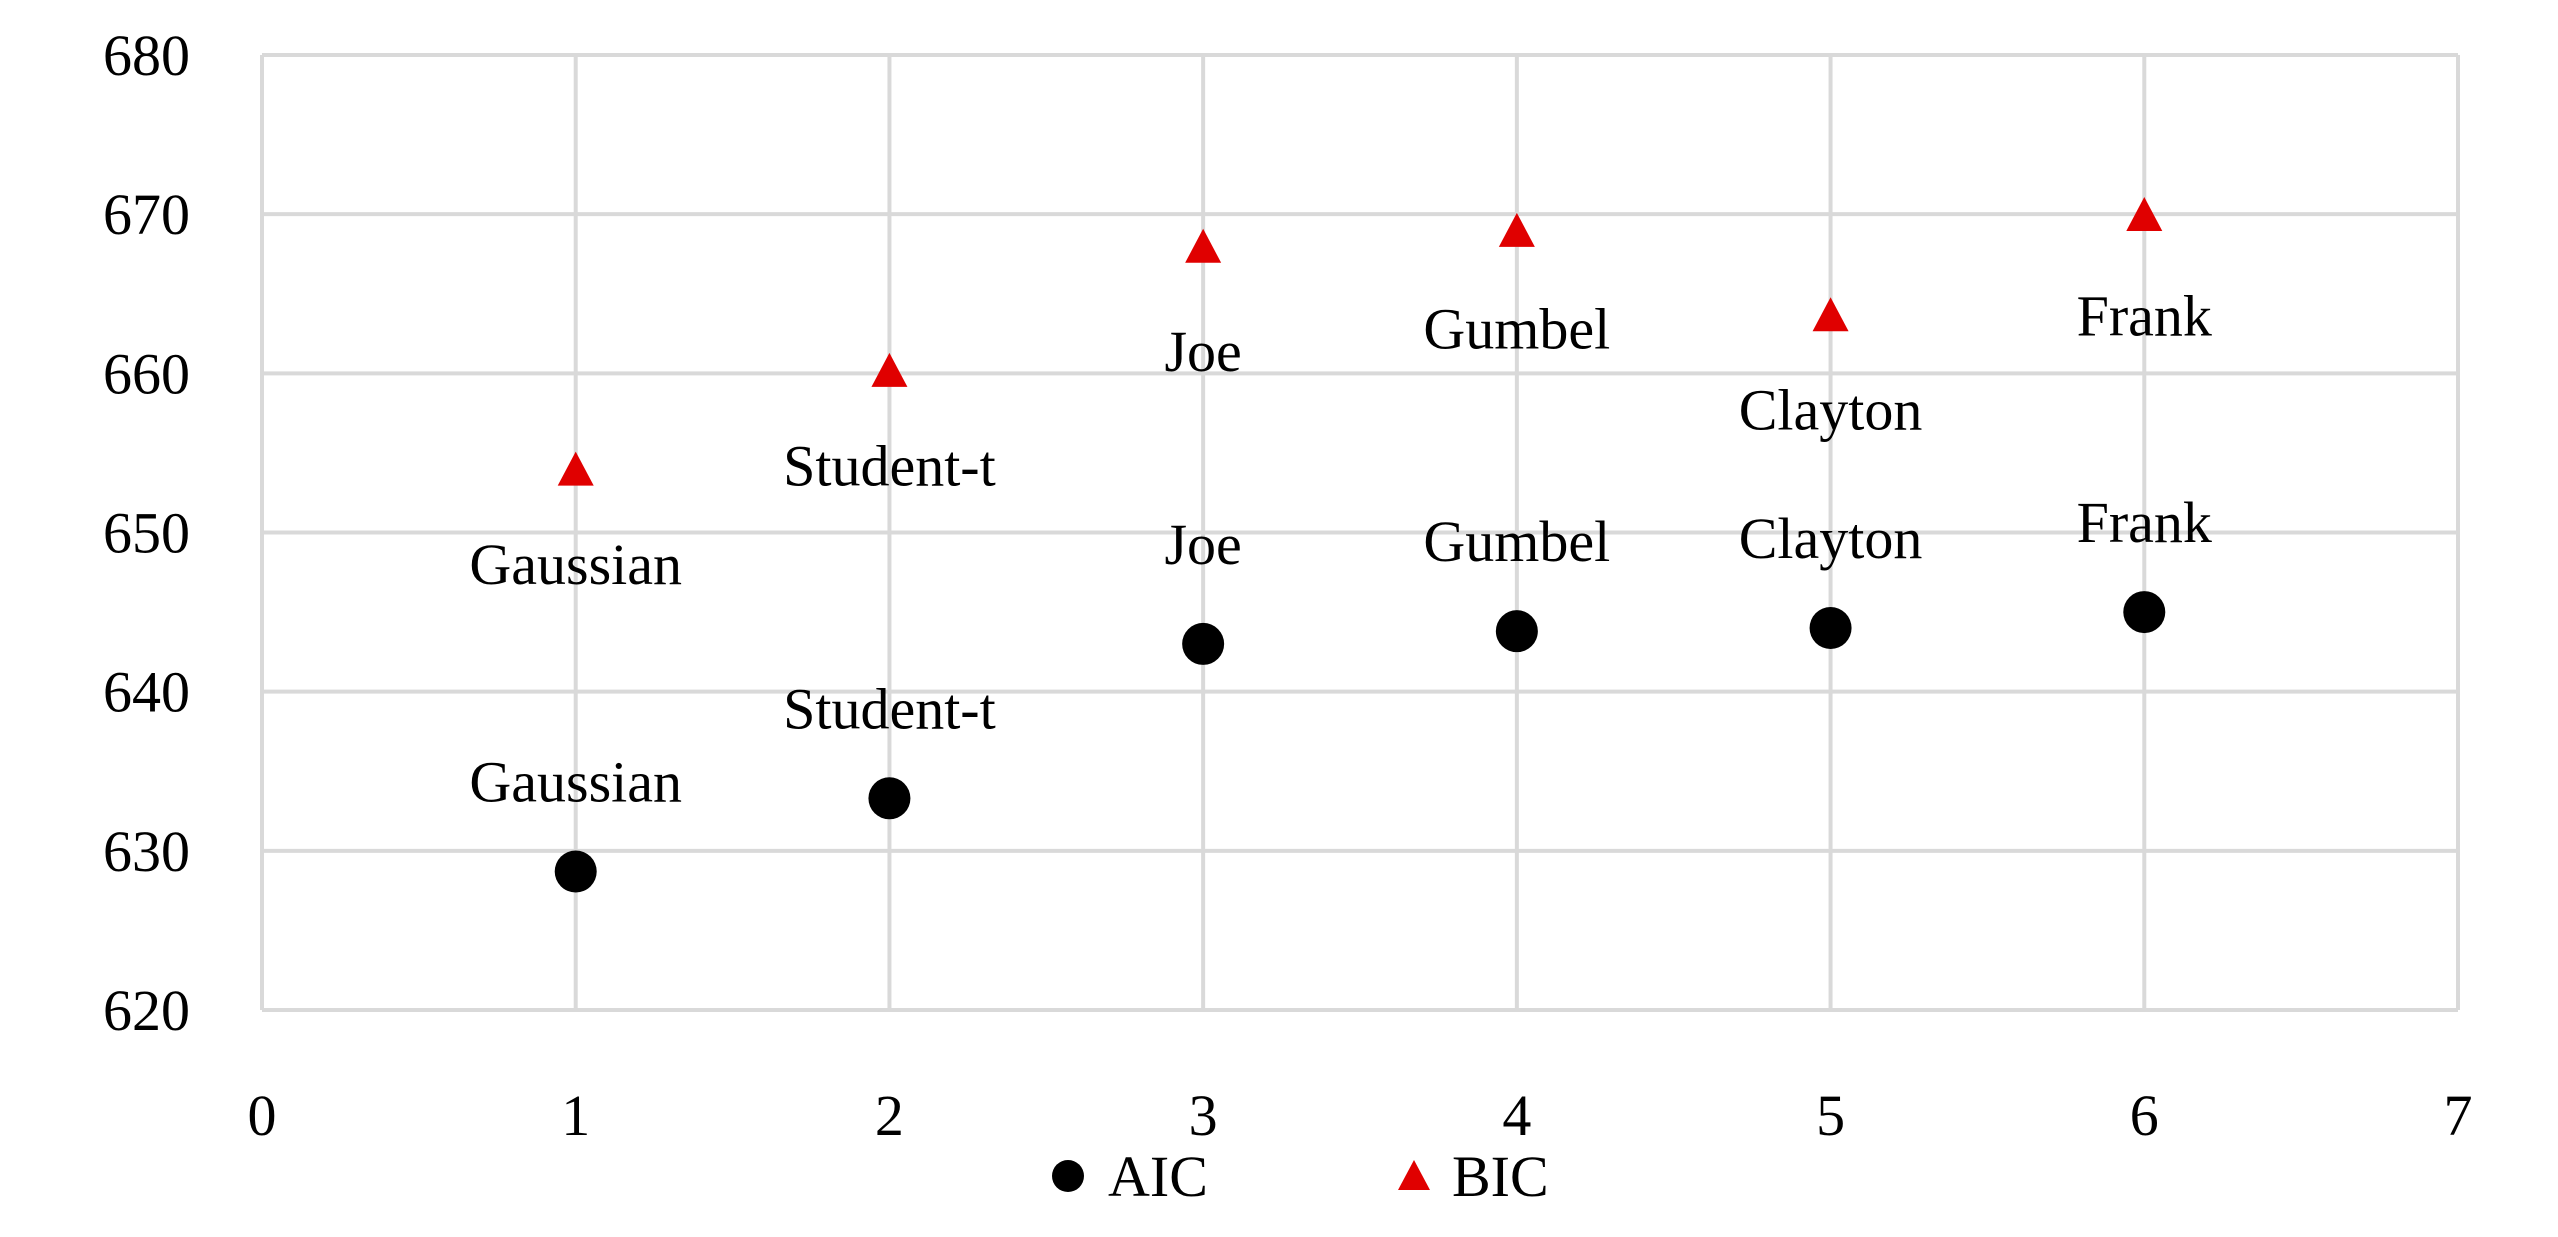 This screenshot has width=2558, height=1237. I want to click on x-tick-label: 7, so click(2458, 1115).